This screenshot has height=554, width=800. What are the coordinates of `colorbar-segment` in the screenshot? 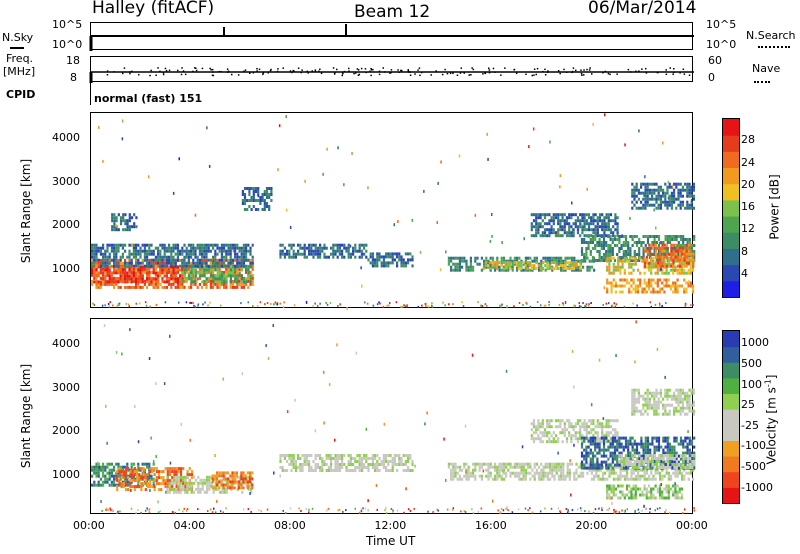 It's located at (731, 240).